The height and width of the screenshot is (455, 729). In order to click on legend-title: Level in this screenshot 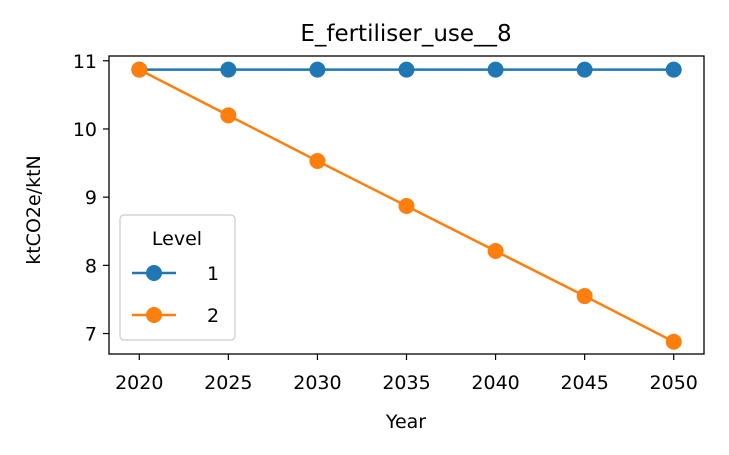, I will do `click(177, 239)`.